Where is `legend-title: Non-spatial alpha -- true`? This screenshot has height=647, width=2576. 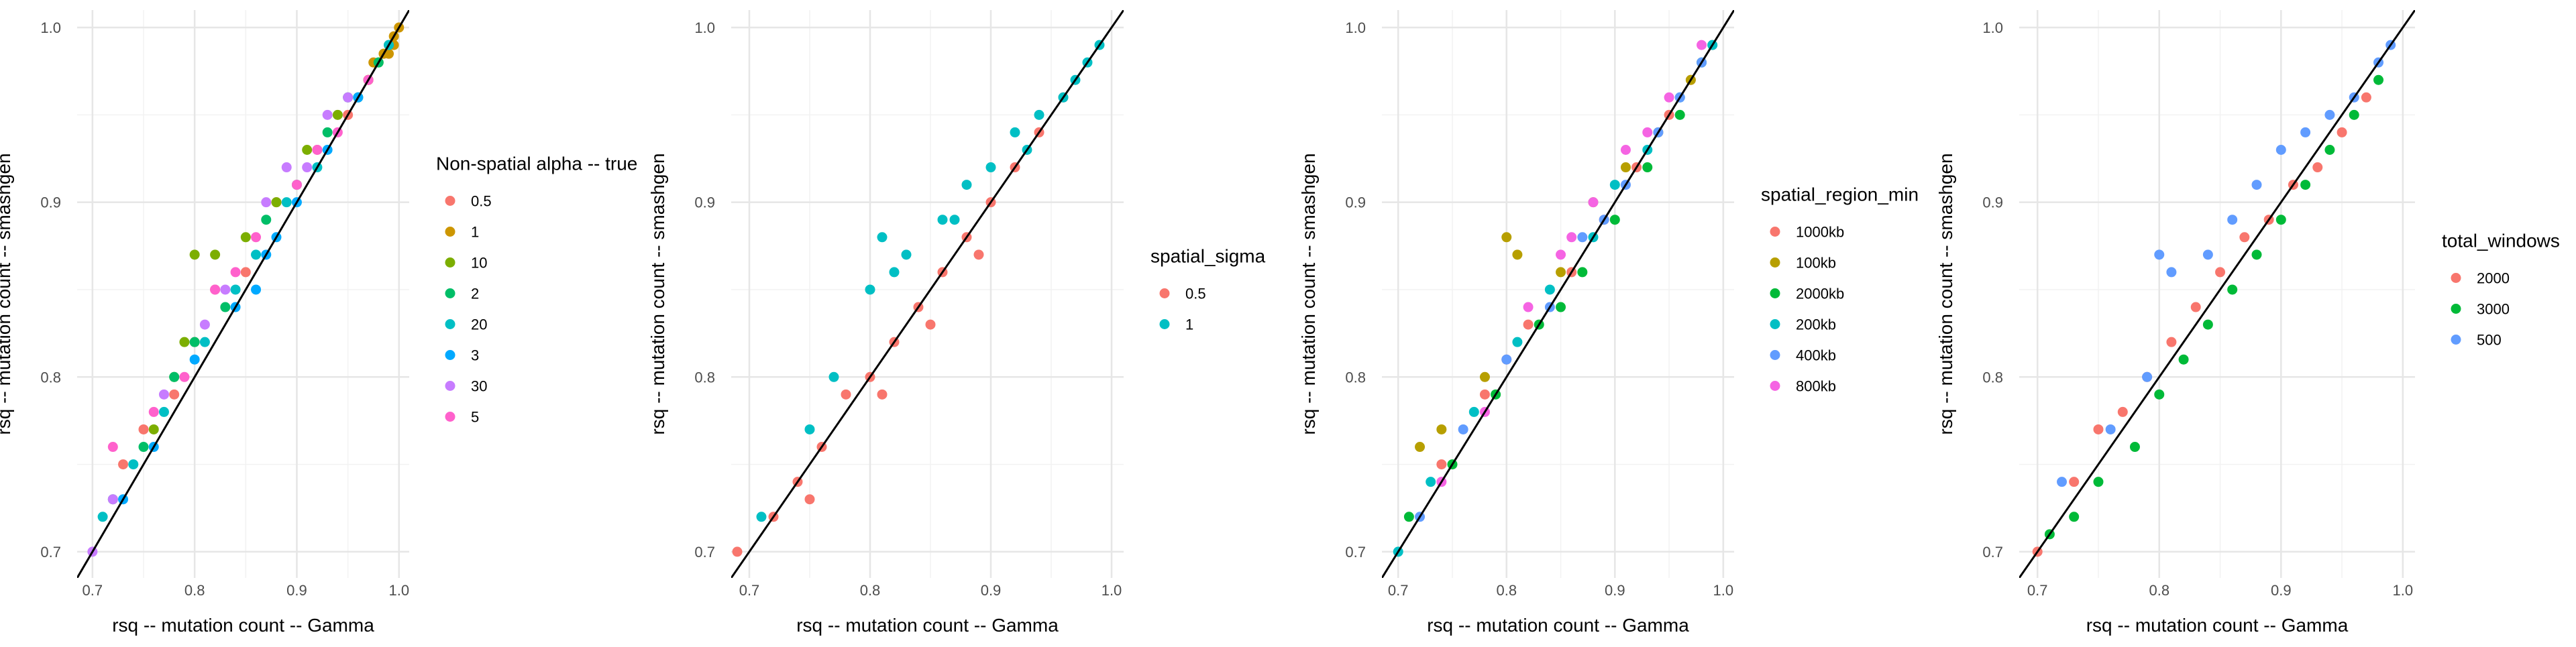 legend-title: Non-spatial alpha -- true is located at coordinates (536, 164).